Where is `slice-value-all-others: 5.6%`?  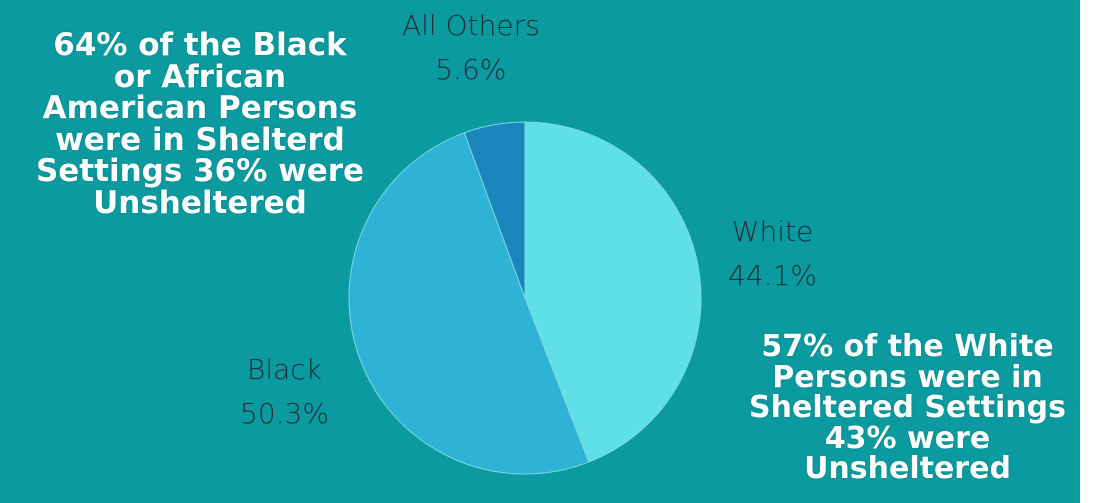
slice-value-all-others: 5.6% is located at coordinates (471, 69).